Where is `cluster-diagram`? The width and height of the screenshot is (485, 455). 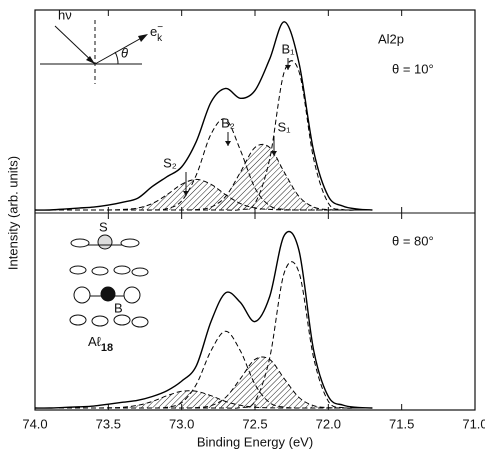
cluster-diagram is located at coordinates (109, 281).